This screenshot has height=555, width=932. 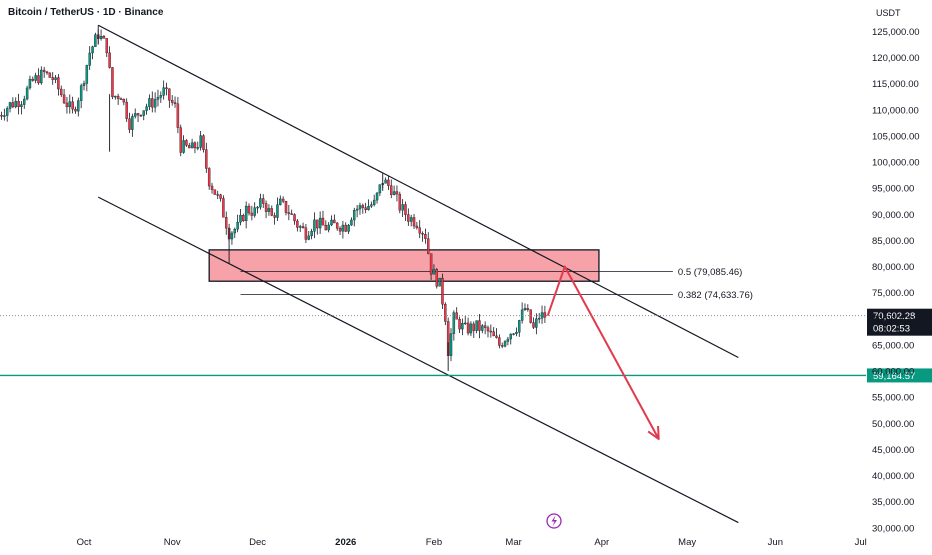 I want to click on y-tick-label: 70,000.00, so click(x=893, y=319).